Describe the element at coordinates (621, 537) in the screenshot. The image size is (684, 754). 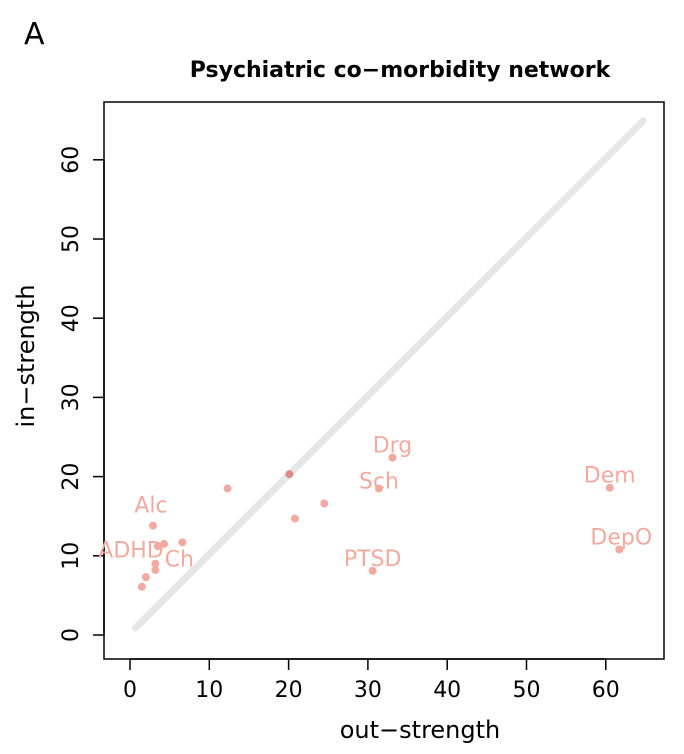
I see `point-label-depo: DepO` at that location.